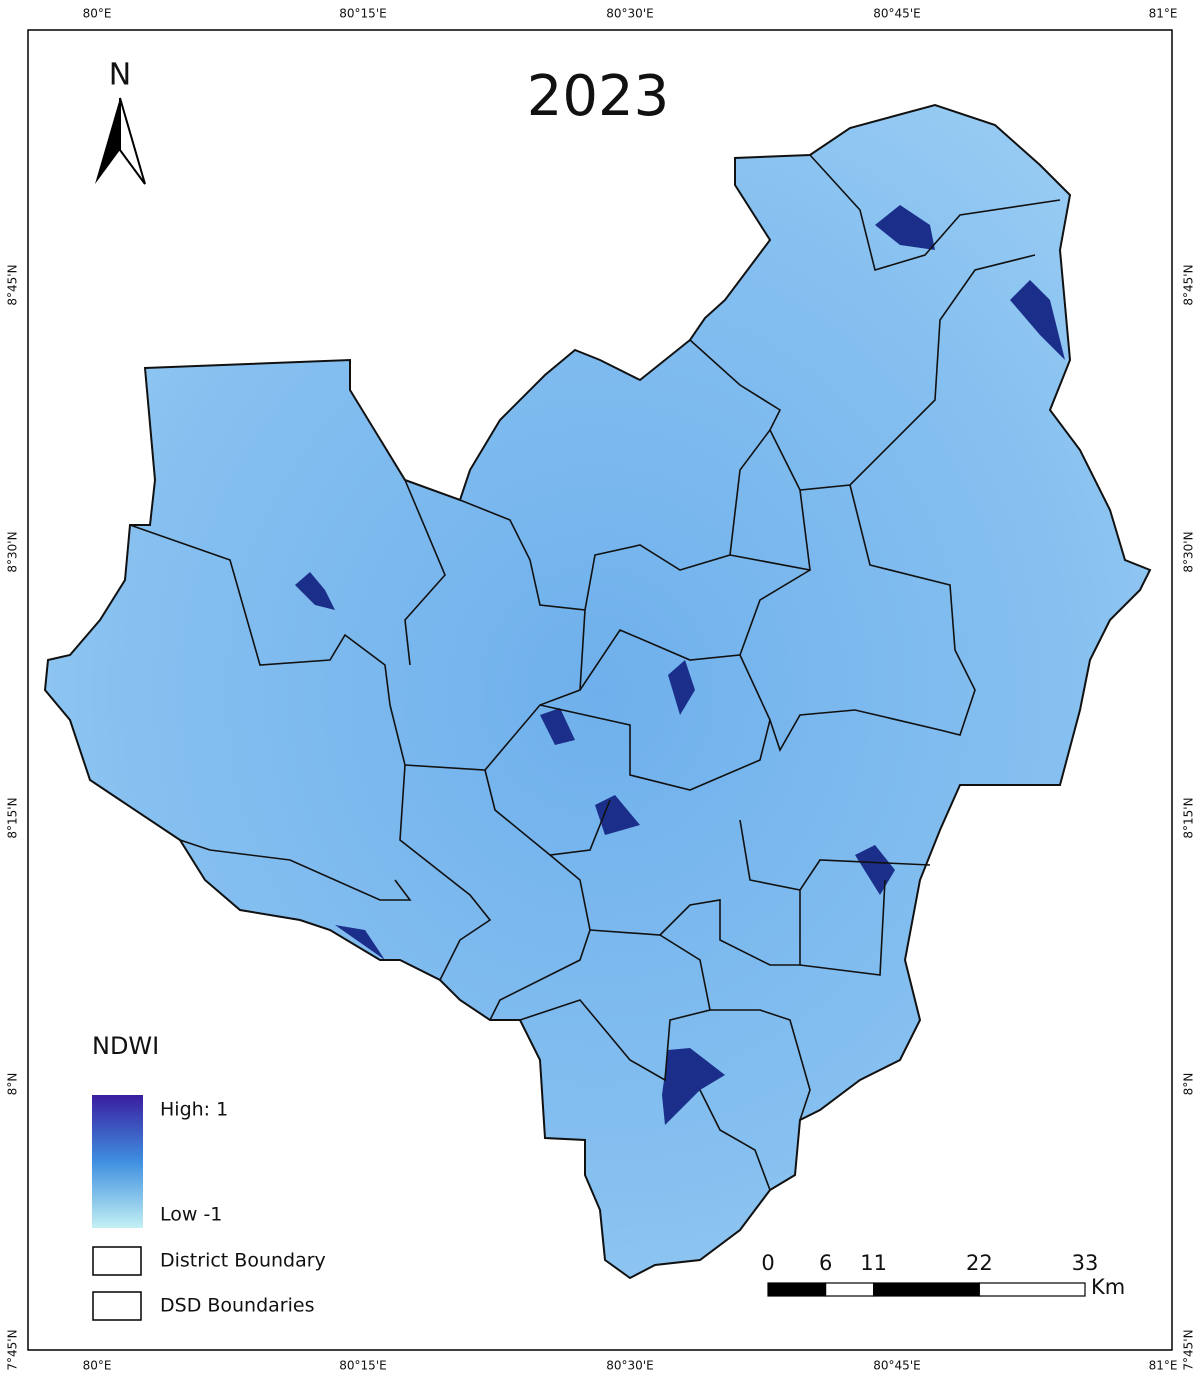  What do you see at coordinates (598, 96) in the screenshot?
I see `map-title: 2023` at bounding box center [598, 96].